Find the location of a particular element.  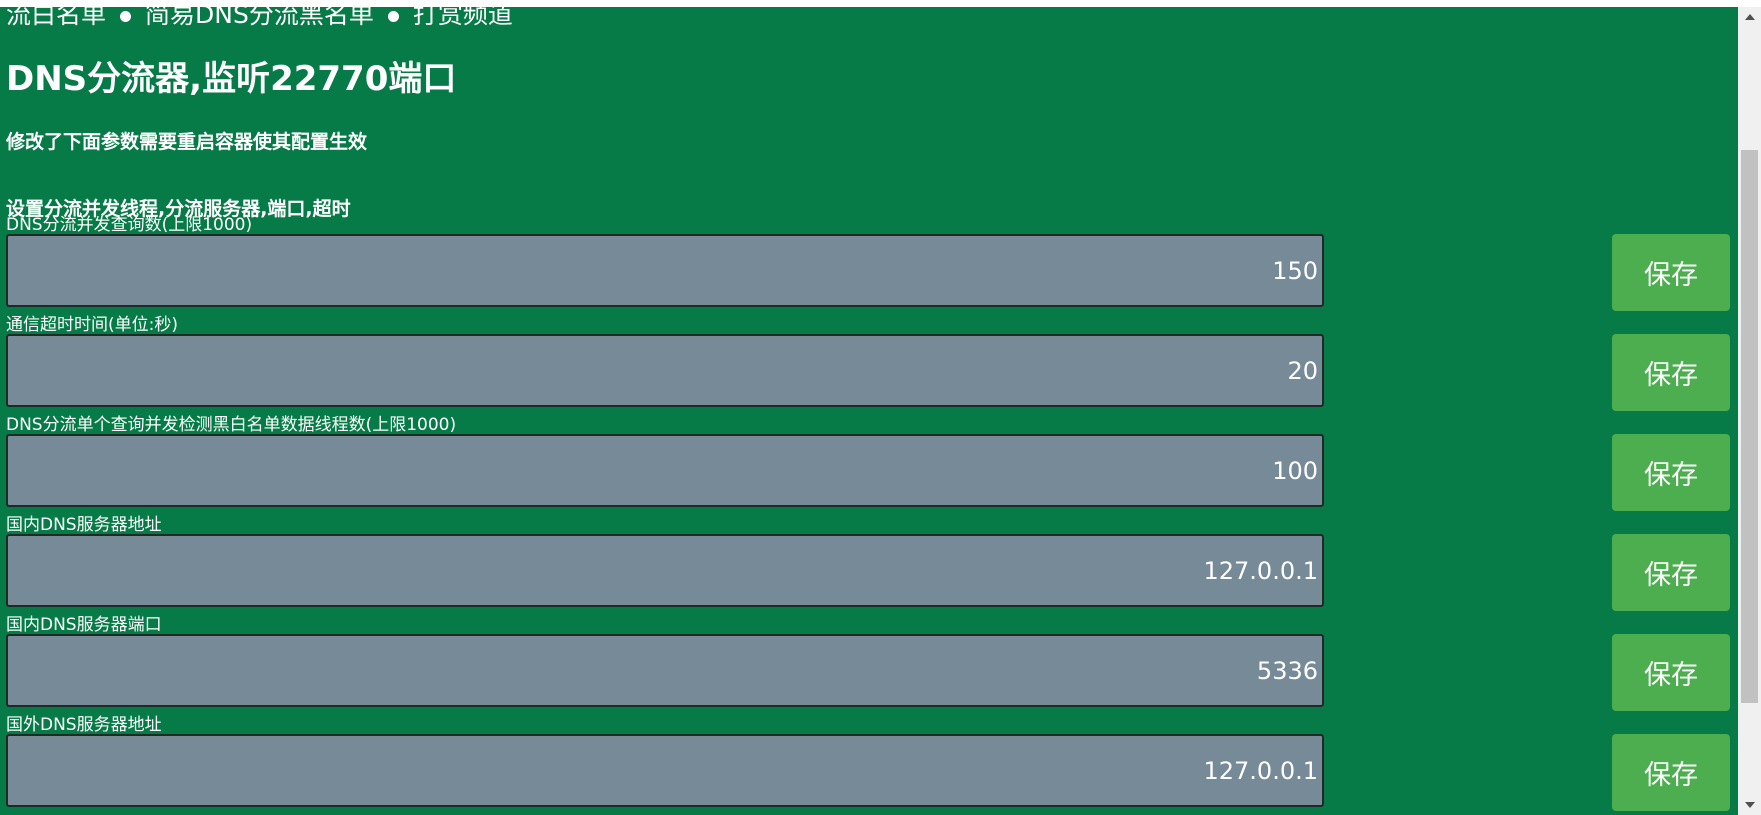

save-concurrency-button: 保存 is located at coordinates (1671, 272).